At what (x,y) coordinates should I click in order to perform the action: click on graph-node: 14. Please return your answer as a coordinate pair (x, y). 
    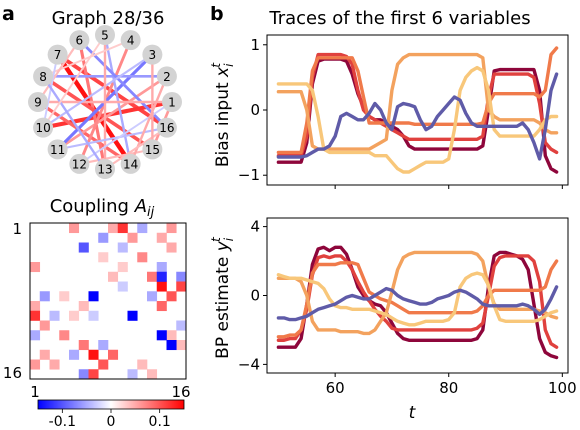
    Looking at the image, I should click on (130, 163).